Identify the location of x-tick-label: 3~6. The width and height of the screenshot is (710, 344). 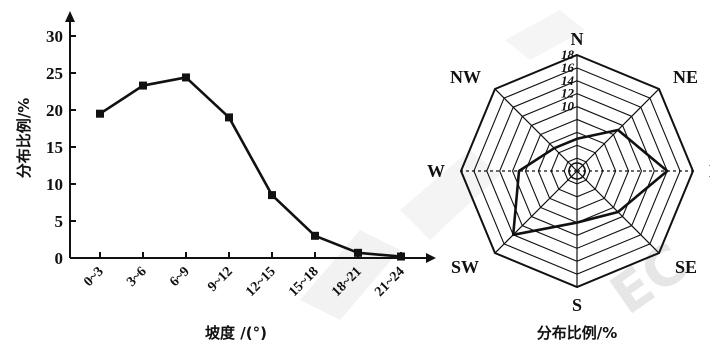
(137, 277).